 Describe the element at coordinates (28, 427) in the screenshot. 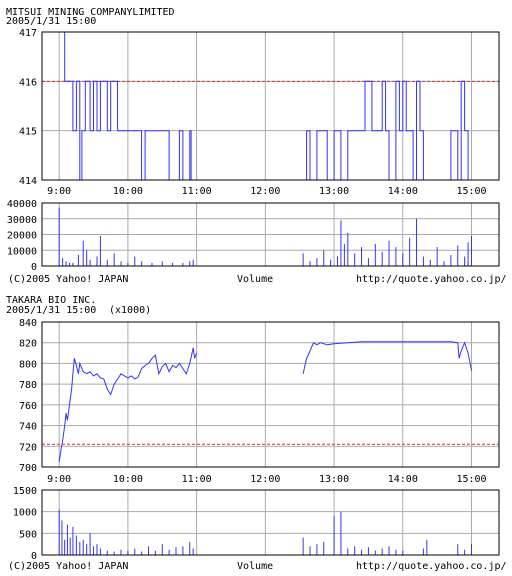

I see `y-tick-label: 740` at that location.